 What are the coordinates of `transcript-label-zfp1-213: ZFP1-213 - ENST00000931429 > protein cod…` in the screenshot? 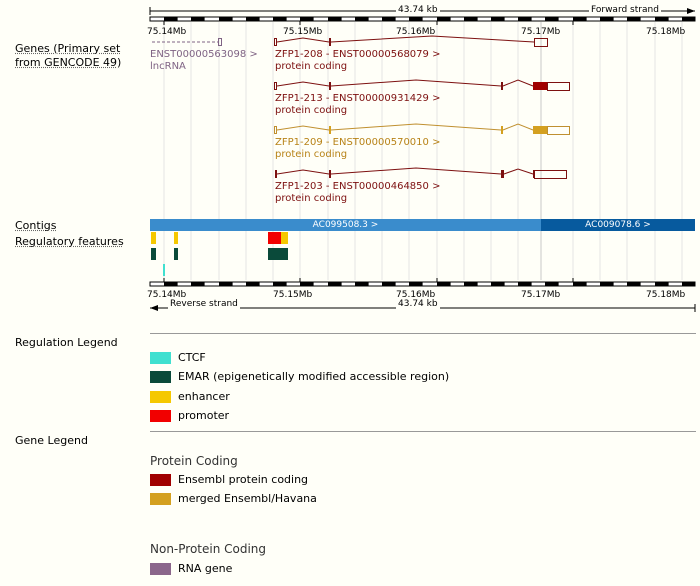 It's located at (357, 105).